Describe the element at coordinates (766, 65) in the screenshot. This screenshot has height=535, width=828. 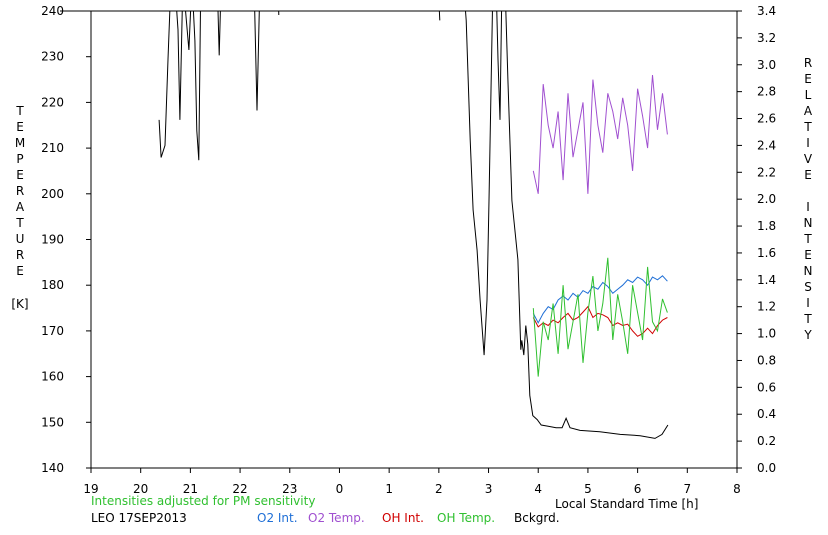
I see `y2-tick-label: 3.0` at that location.